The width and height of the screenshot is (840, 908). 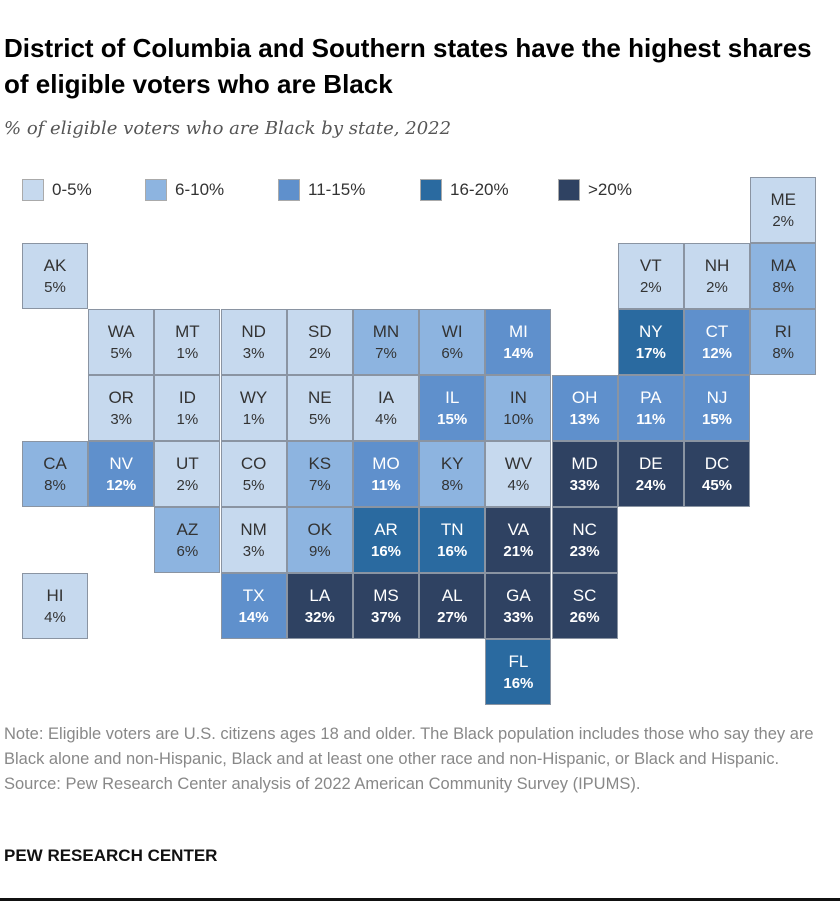 I want to click on state-abbr: HI, so click(x=55, y=595).